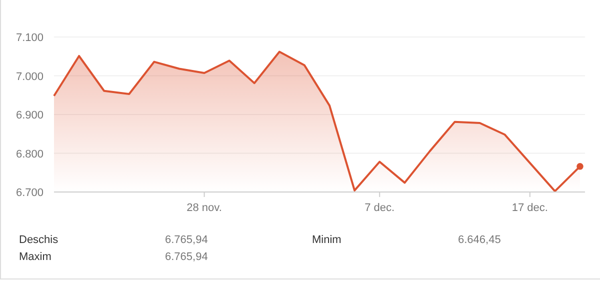  Describe the element at coordinates (327, 240) in the screenshot. I see `text: Minim` at that location.